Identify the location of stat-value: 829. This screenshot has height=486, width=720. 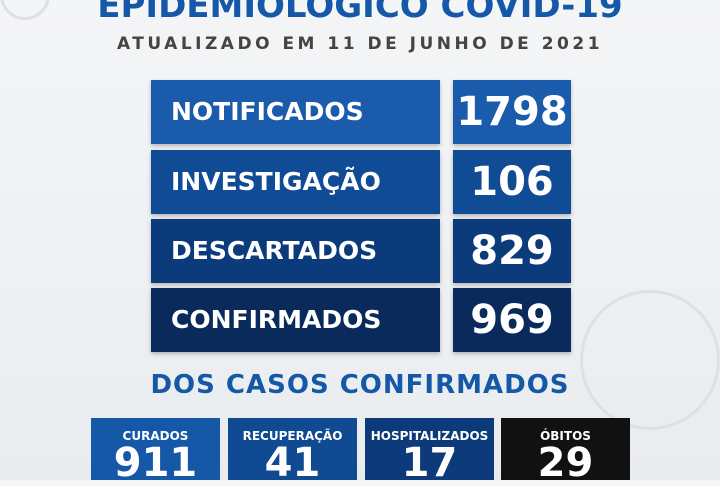
(512, 251).